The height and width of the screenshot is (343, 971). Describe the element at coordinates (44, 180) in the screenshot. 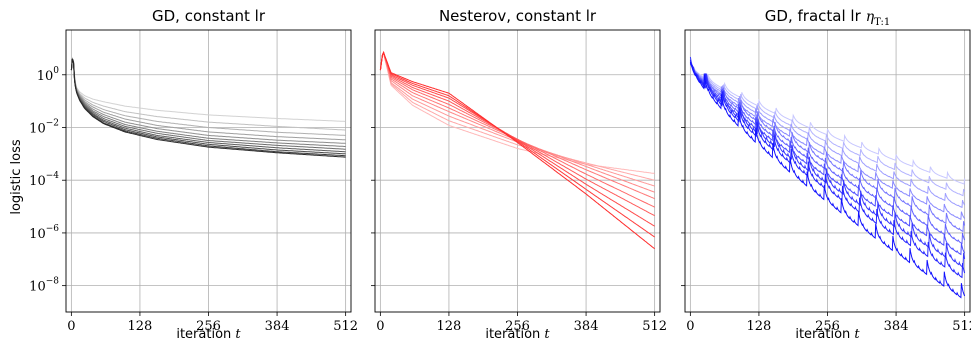

I see `y-tick-label: 10⁻⁴` at that location.